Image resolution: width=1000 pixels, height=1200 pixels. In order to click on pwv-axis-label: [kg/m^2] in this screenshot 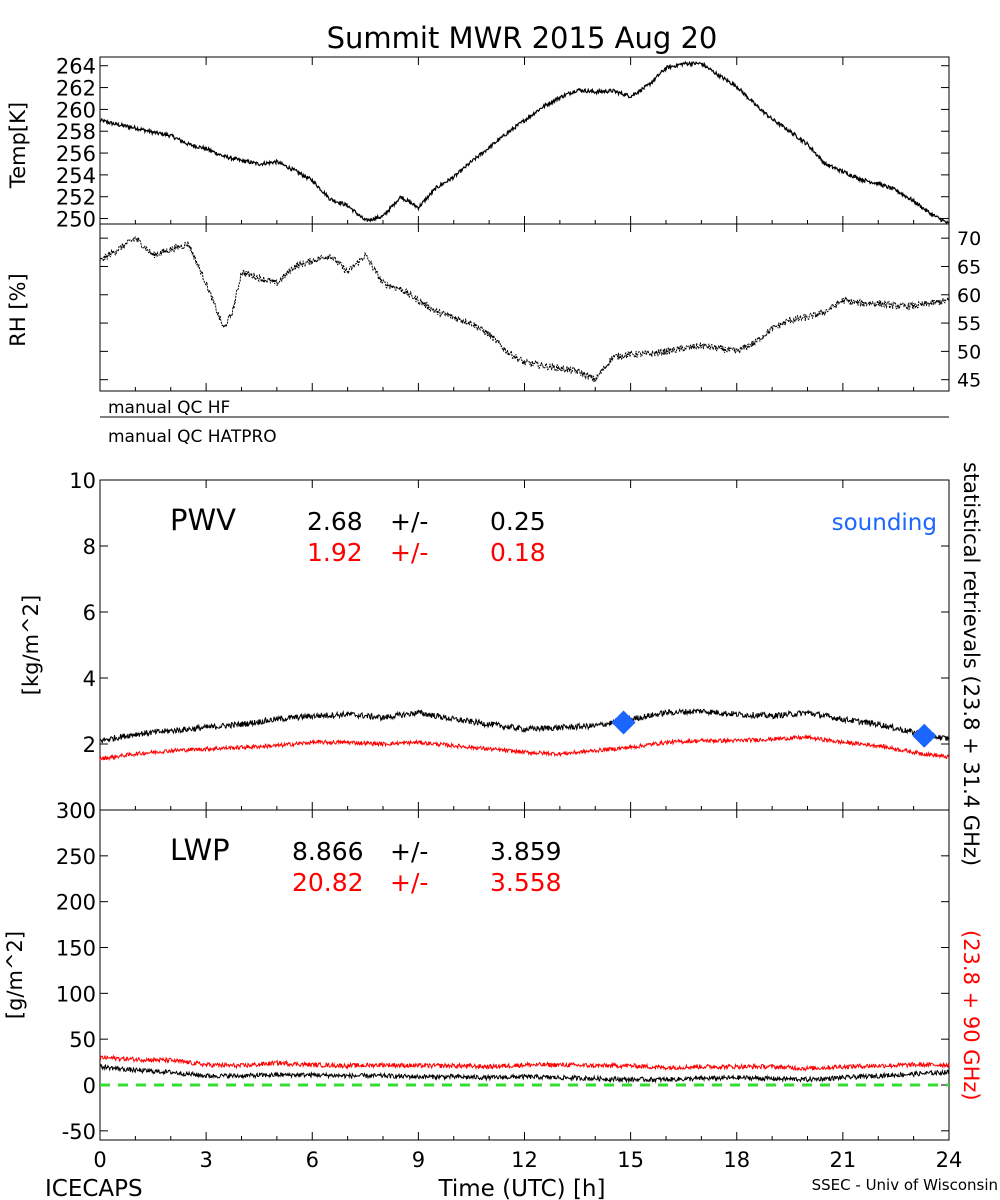, I will do `click(31, 645)`.